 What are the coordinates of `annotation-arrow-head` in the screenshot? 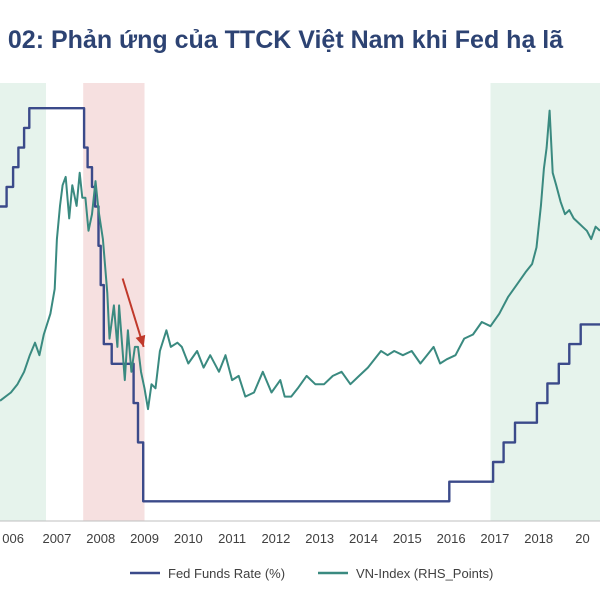 It's located at (140, 340).